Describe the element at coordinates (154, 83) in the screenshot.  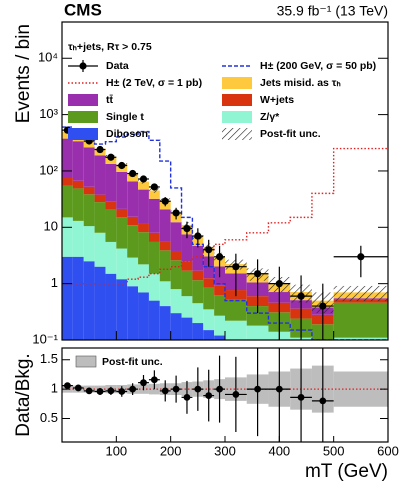
I see `legend-label: H± (2 TeV, σ = 1 pb)` at that location.